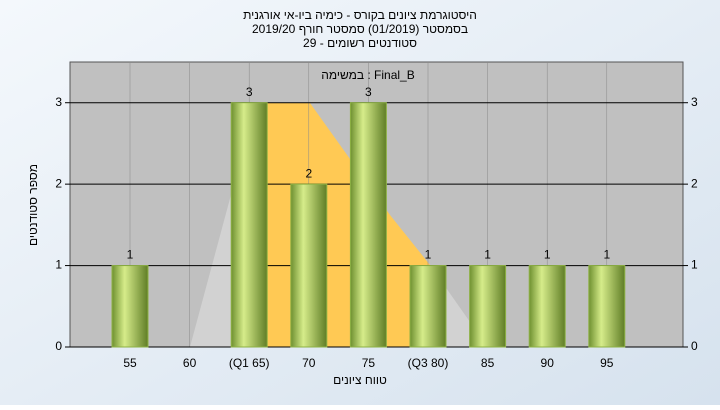 This screenshot has height=410, width=720. Describe the element at coordinates (130, 363) in the screenshot. I see `x-tick-label: 55` at that location.